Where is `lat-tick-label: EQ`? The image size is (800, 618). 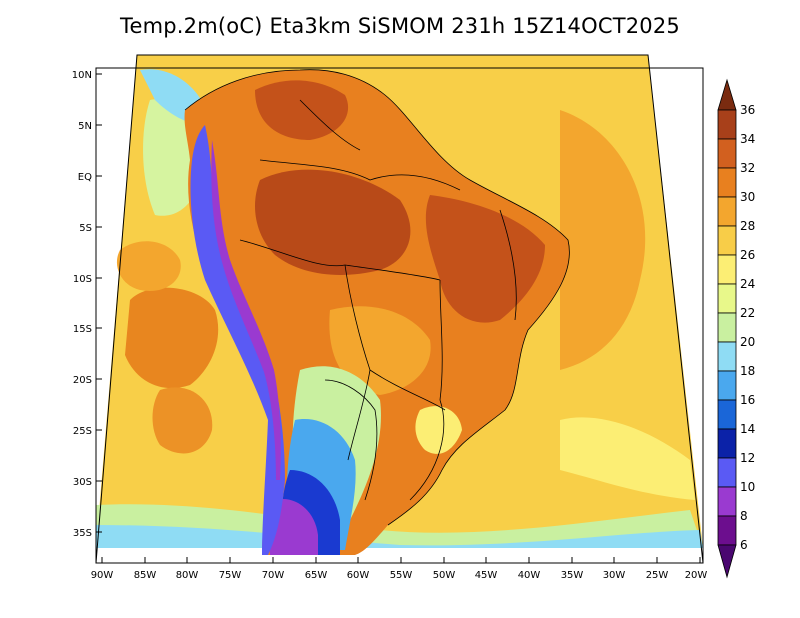 lat-tick-label: EQ is located at coordinates (85, 177).